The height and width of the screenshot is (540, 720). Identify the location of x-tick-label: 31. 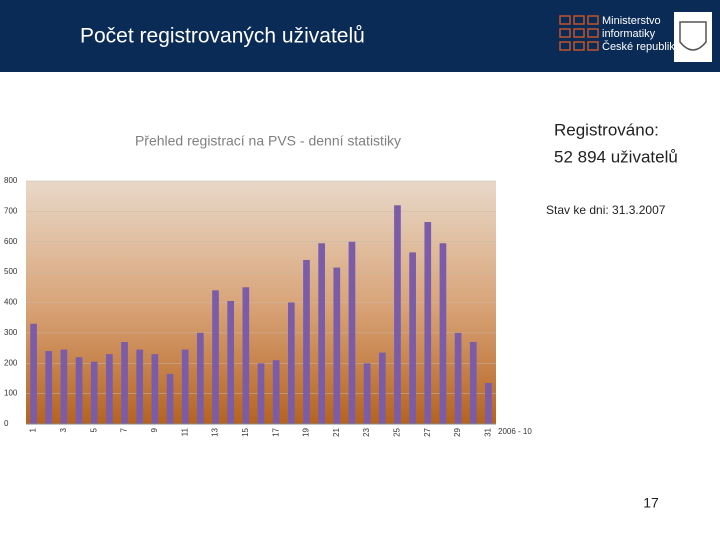
(488, 431).